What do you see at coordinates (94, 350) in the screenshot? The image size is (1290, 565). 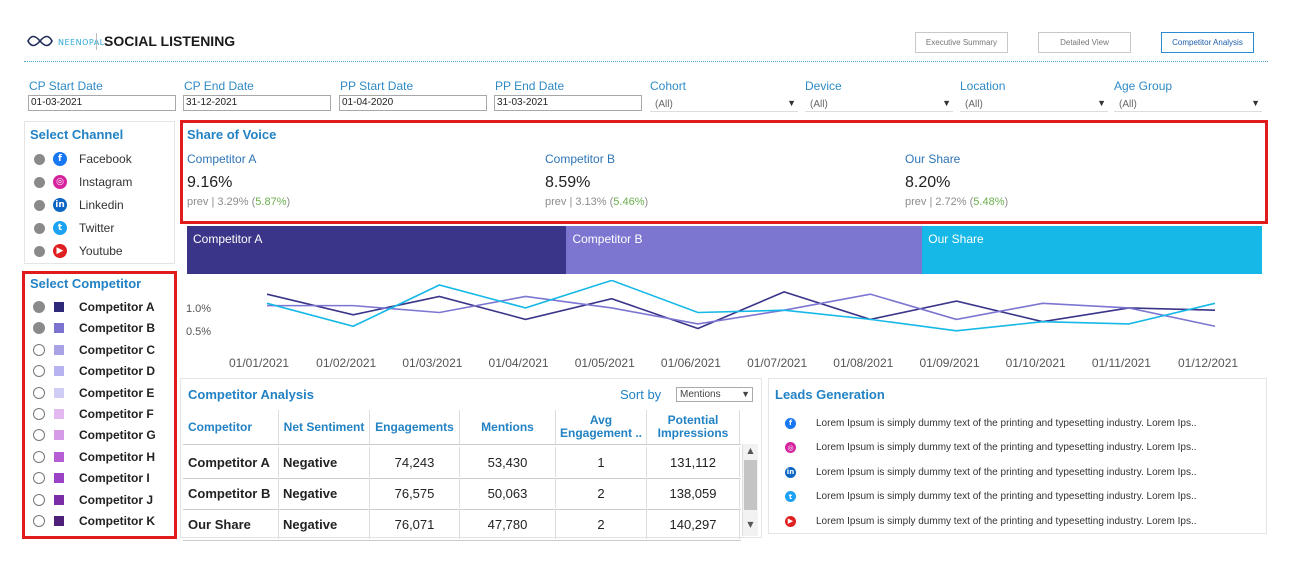 I see `competitor-item: Competitor C` at bounding box center [94, 350].